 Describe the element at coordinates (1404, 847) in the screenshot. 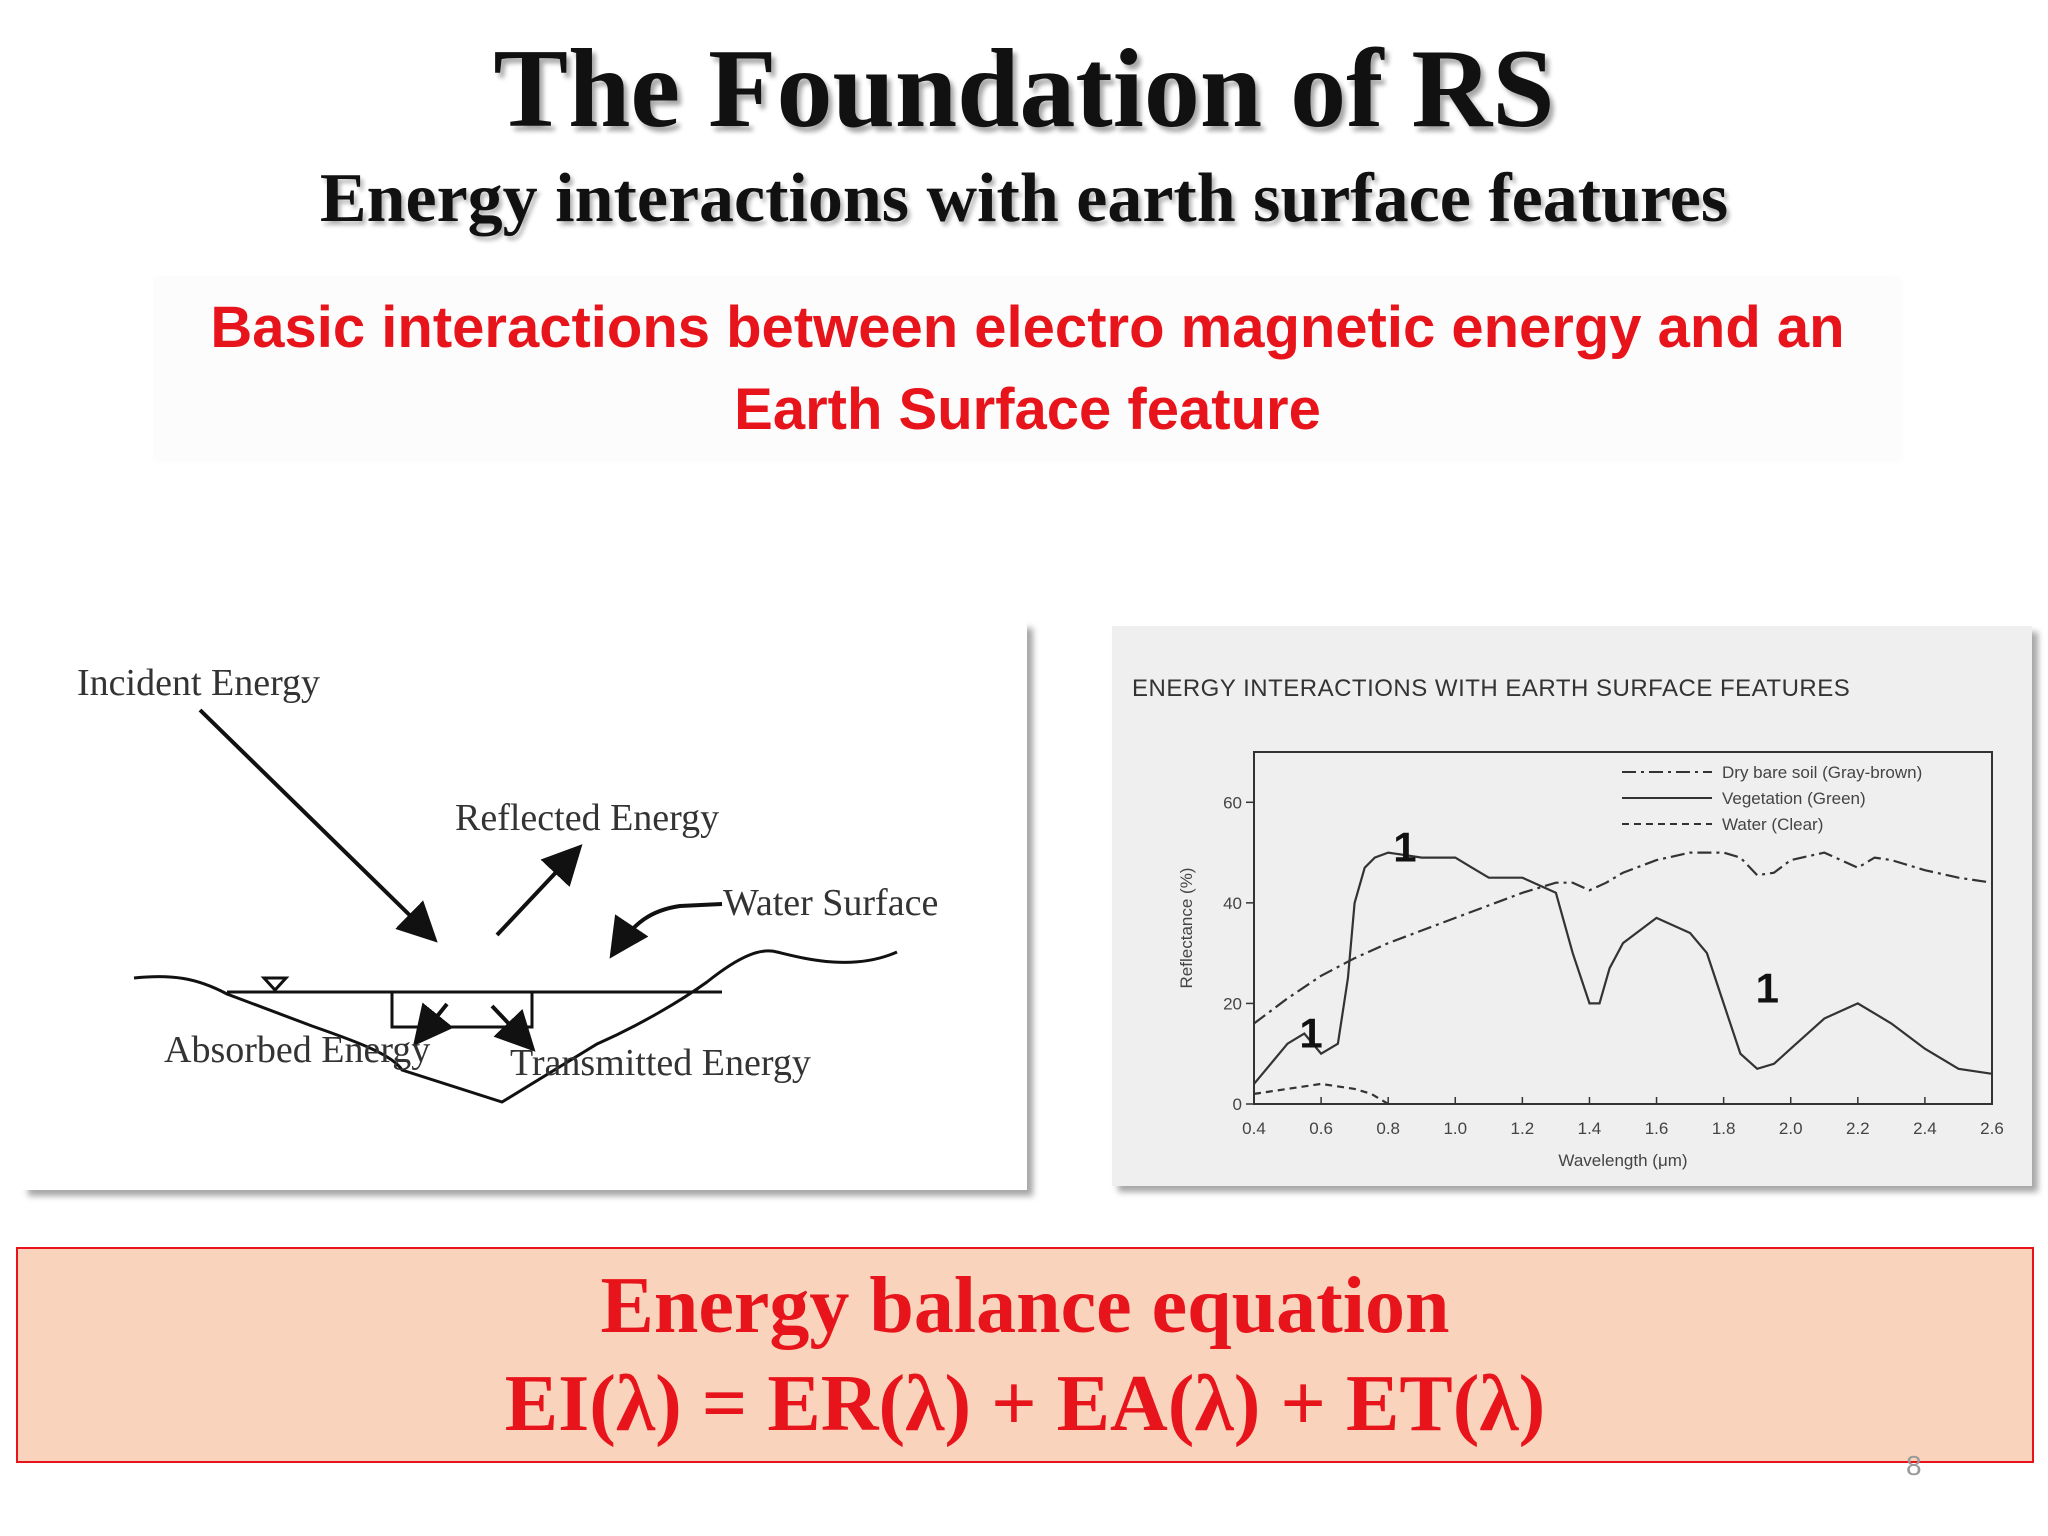

I see `annotation-0: 1` at that location.